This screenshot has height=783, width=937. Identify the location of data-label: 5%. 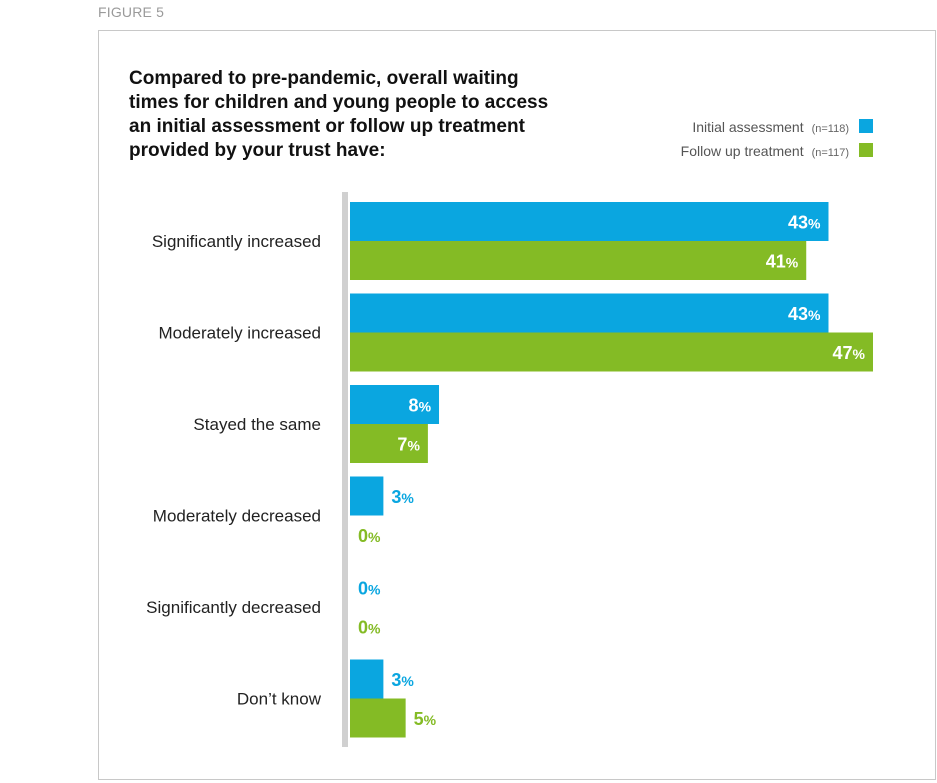
(425, 719).